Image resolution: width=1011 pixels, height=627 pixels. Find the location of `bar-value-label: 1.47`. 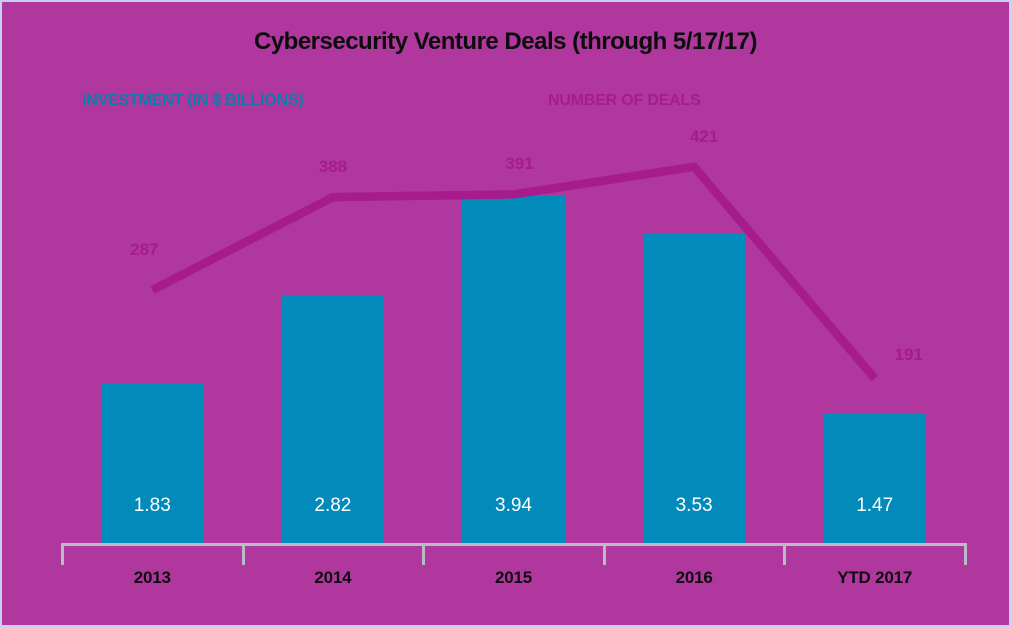

bar-value-label: 1.47 is located at coordinates (875, 505).